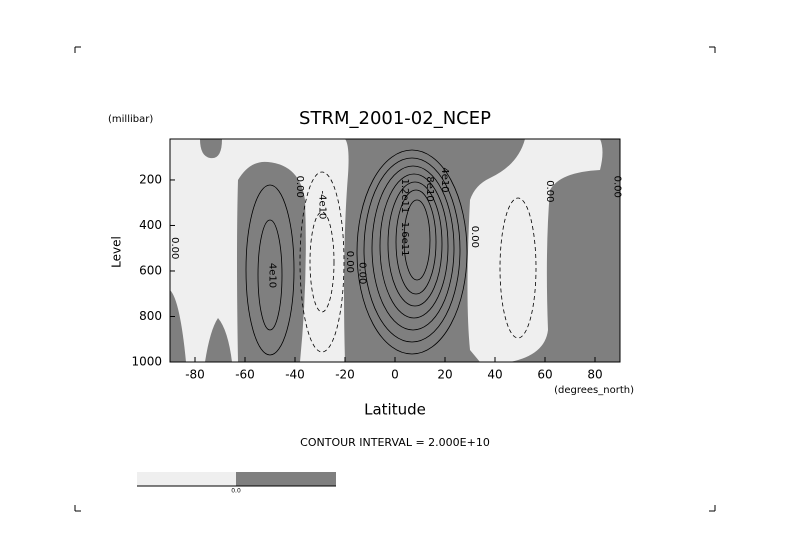 Image resolution: width=789 pixels, height=558 pixels. Describe the element at coordinates (130, 119) in the screenshot. I see `y-unit: (millibar)` at that location.